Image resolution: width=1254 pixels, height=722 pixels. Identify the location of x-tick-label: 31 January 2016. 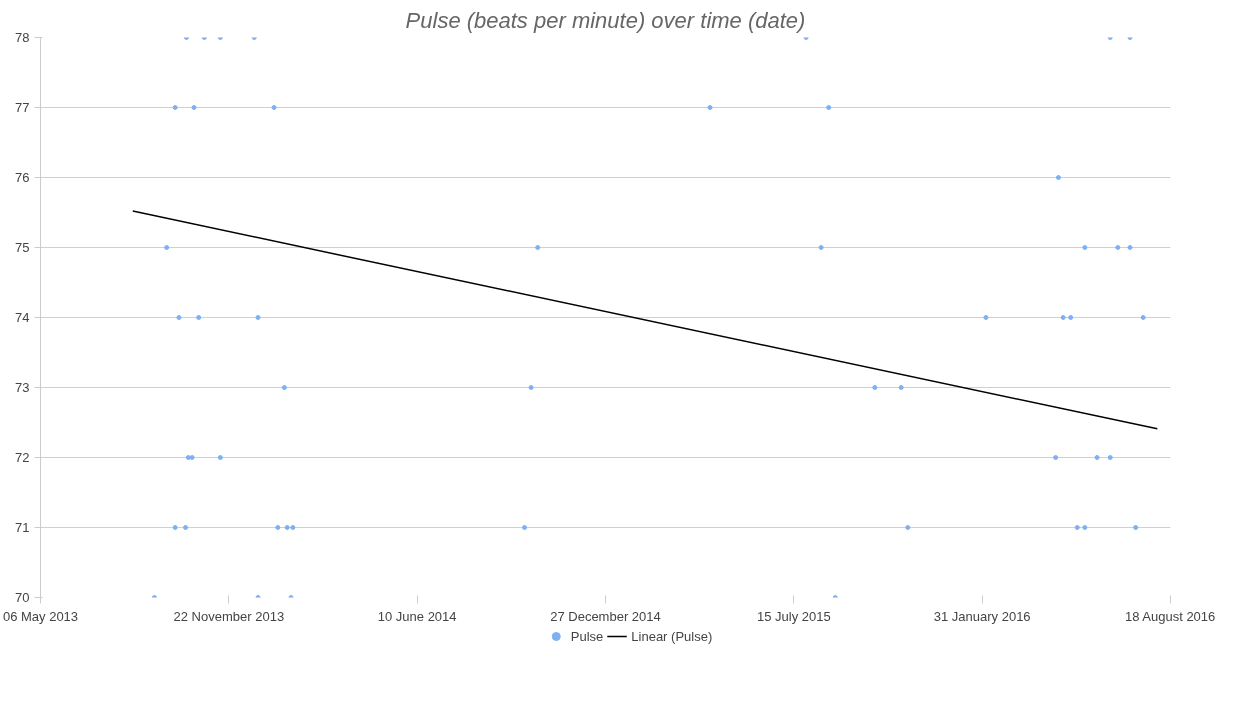
(982, 616).